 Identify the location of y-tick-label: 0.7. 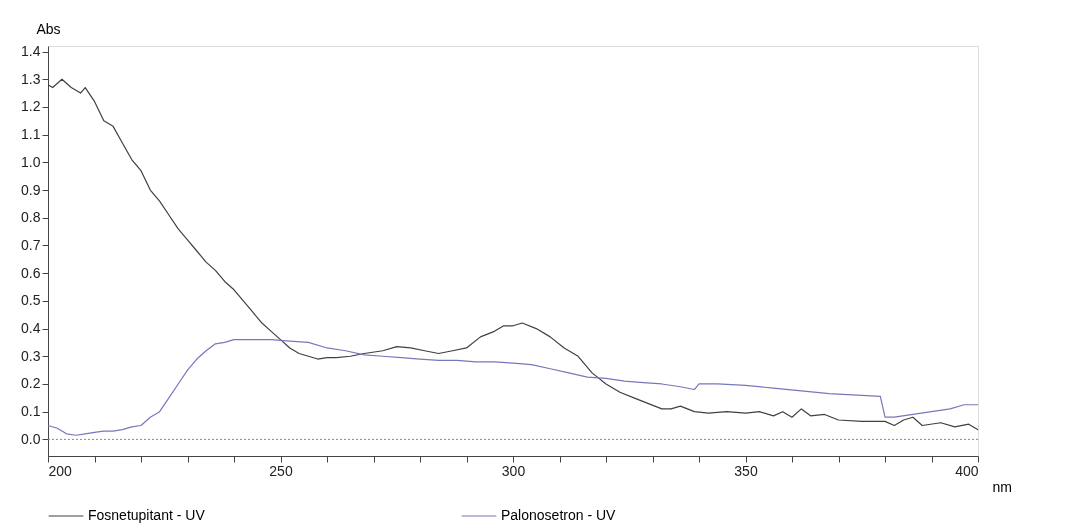
(31, 244).